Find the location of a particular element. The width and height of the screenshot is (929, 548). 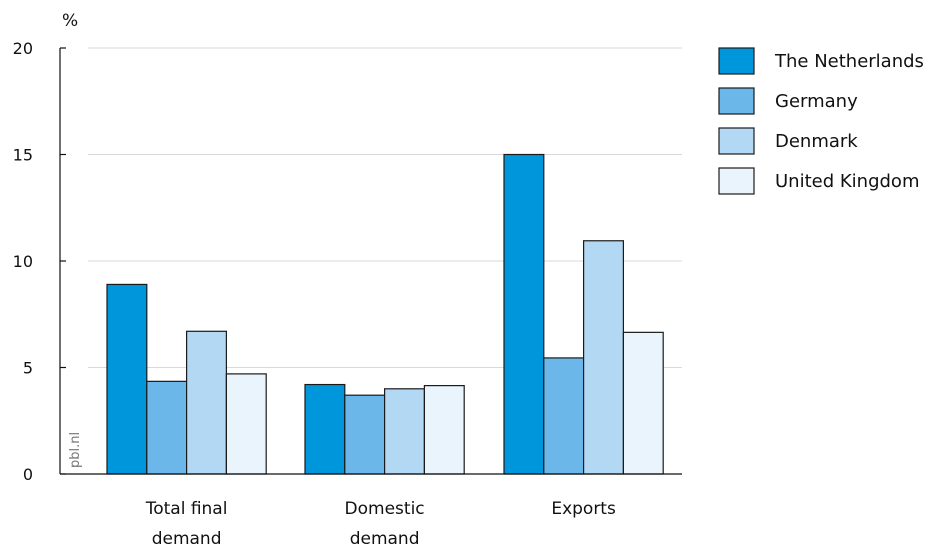

y-tick-label-15: 15 is located at coordinates (23, 155).